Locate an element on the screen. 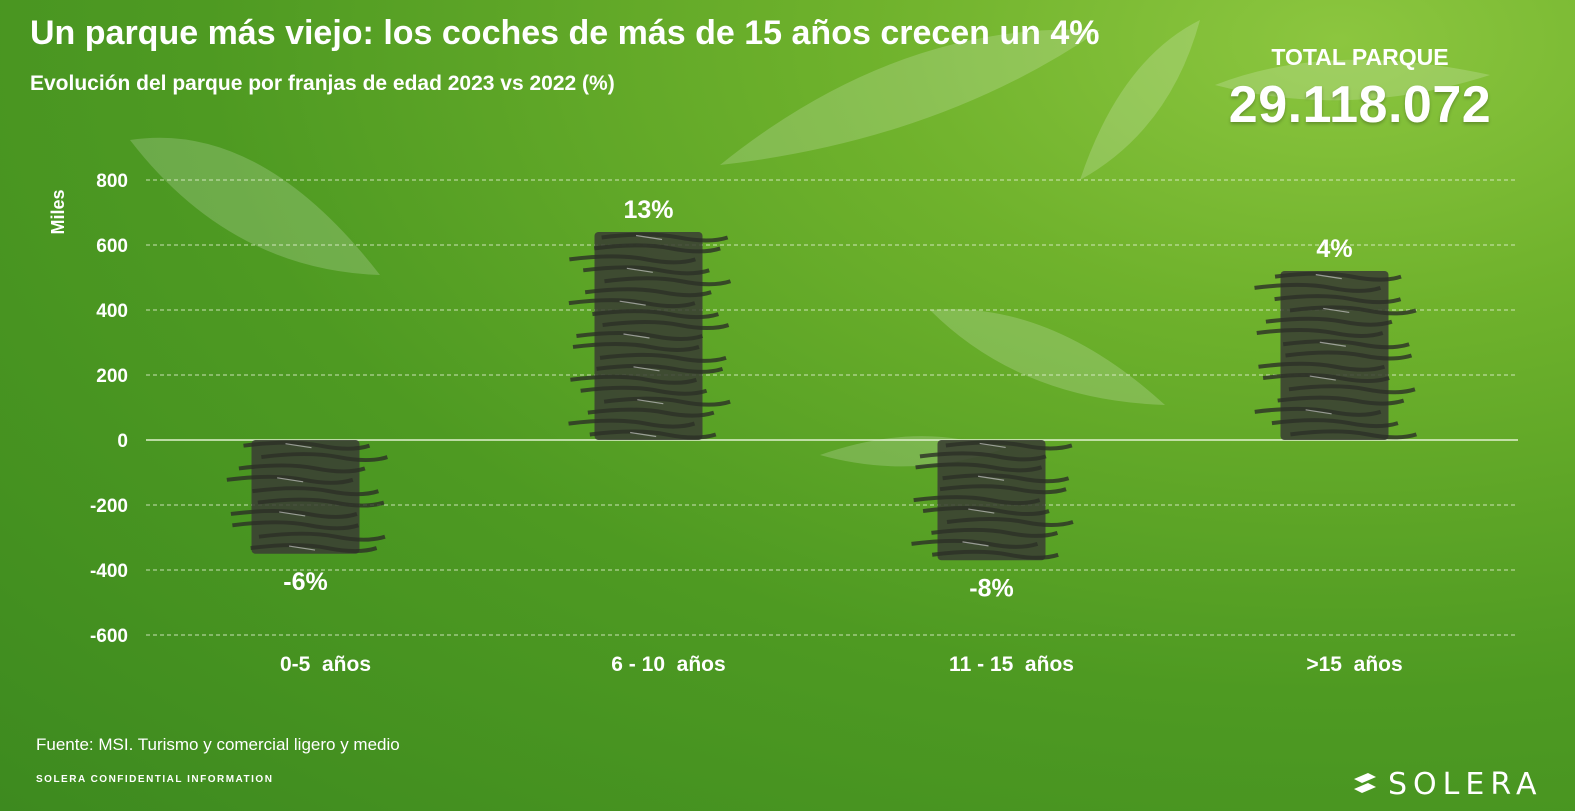 The image size is (1575, 811). data-label: 13% is located at coordinates (648, 210).